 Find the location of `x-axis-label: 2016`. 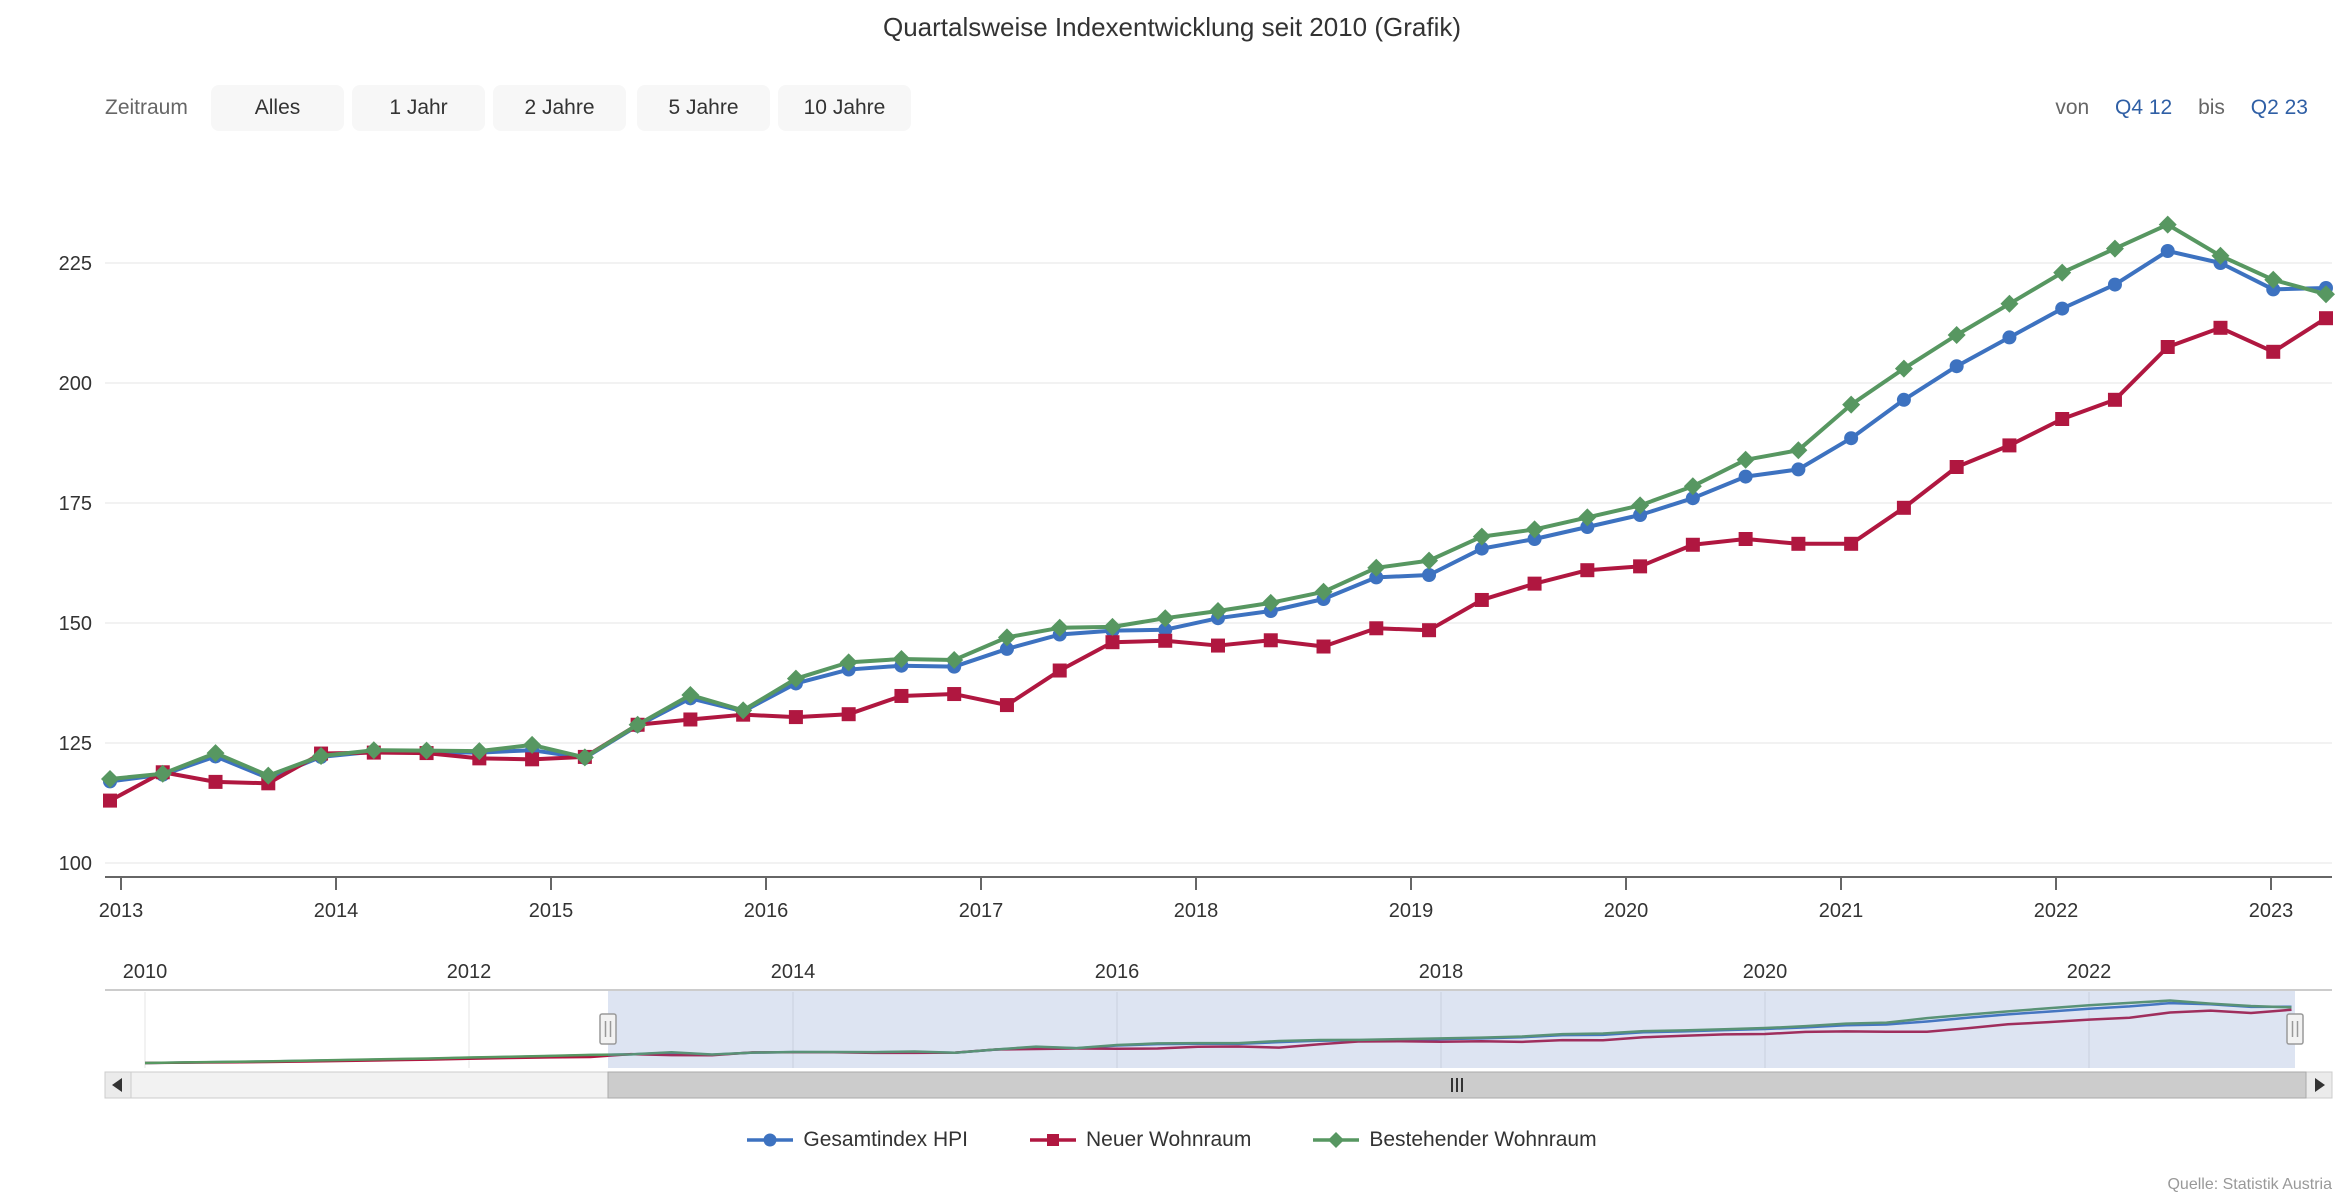

x-axis-label: 2016 is located at coordinates (766, 911).